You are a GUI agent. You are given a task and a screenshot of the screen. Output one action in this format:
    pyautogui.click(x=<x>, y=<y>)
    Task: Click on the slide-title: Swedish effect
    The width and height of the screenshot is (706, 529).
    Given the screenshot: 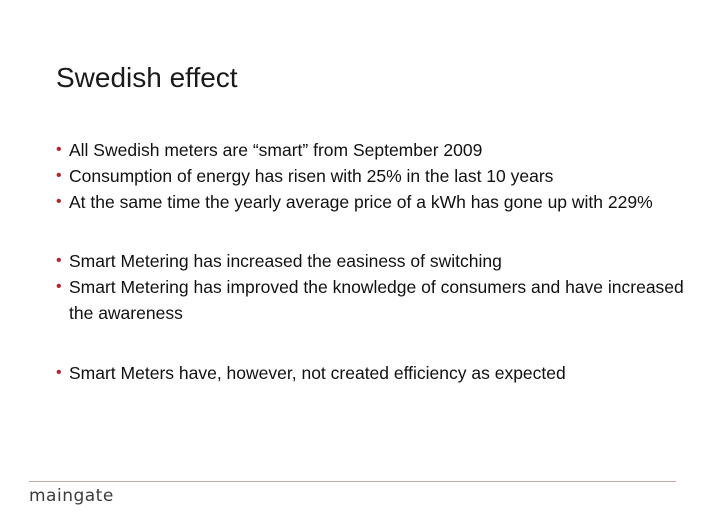 What is the action you would take?
    pyautogui.click(x=147, y=77)
    